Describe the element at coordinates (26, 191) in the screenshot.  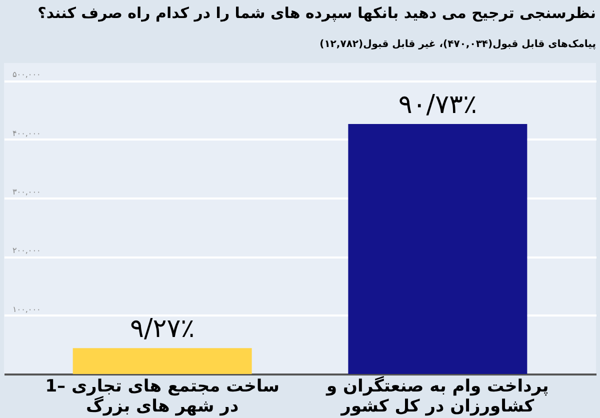
I see `y-tick-label: ۳۰۰,۰۰۰` at that location.